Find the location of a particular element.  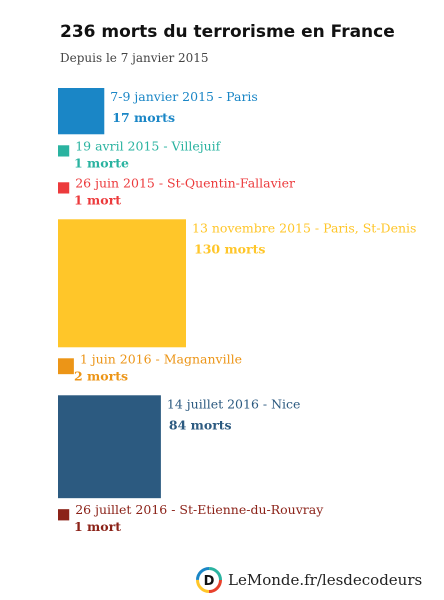

logo-letter: D is located at coordinates (209, 581).